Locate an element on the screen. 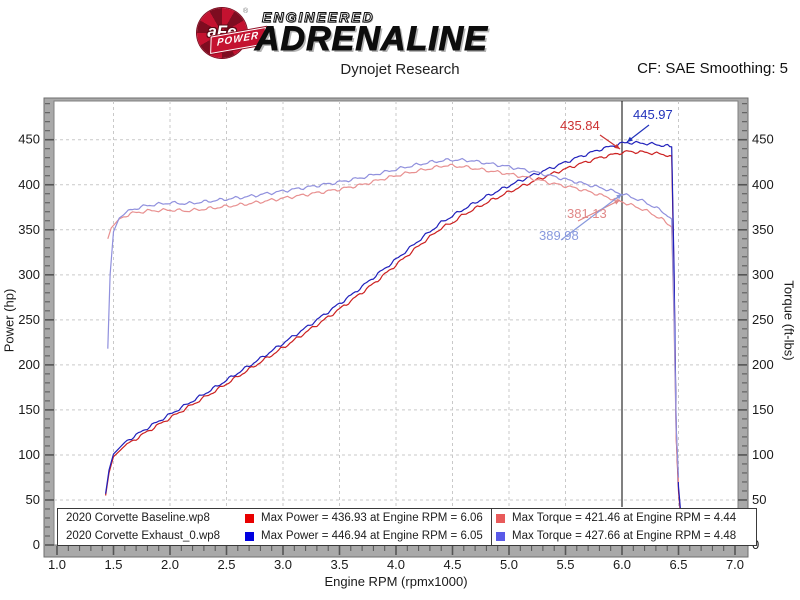  callout-arrows is located at coordinates (605, 182).